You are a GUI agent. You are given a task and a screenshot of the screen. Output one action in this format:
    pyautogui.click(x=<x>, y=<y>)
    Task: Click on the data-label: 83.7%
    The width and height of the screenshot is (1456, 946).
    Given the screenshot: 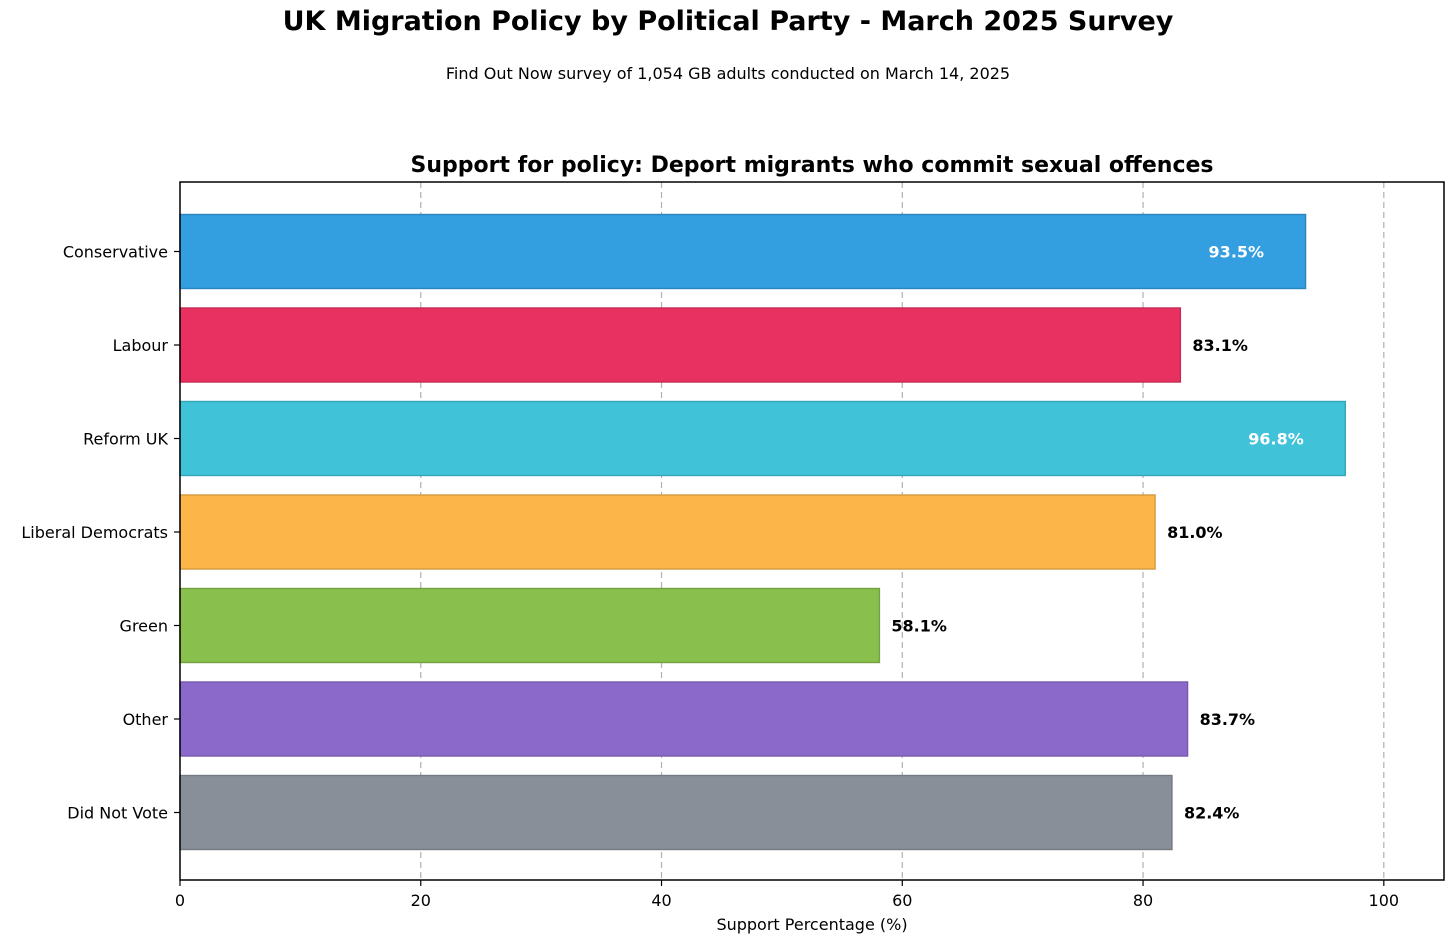 What is the action you would take?
    pyautogui.click(x=1228, y=719)
    